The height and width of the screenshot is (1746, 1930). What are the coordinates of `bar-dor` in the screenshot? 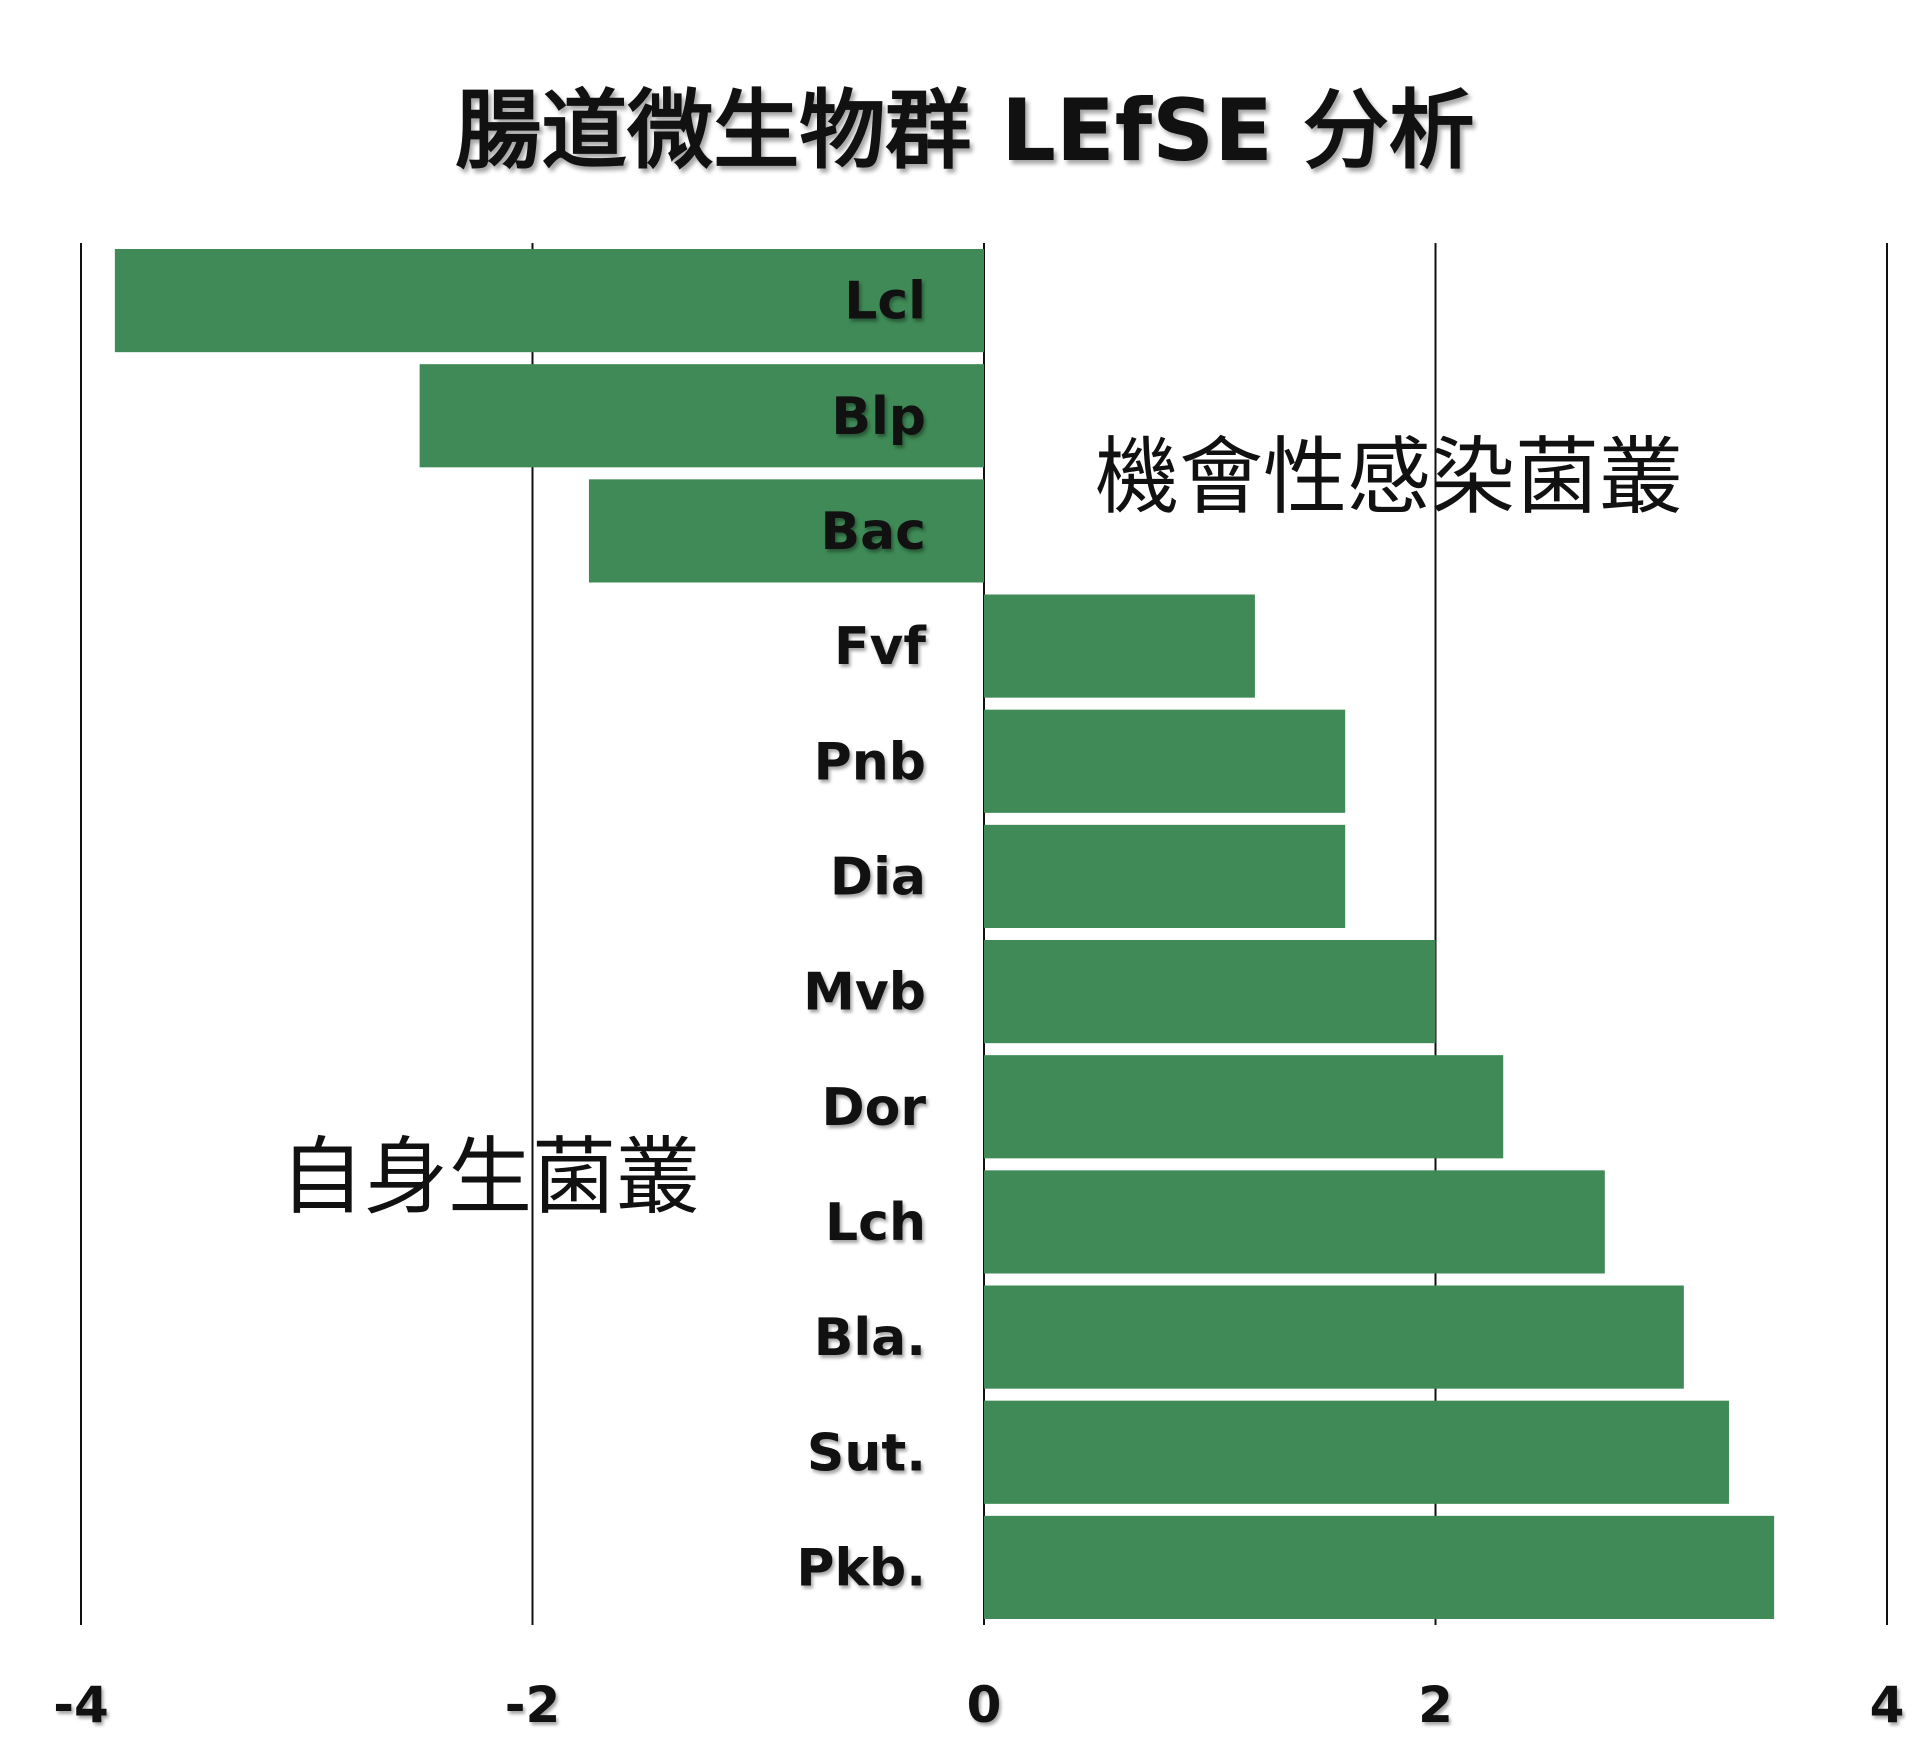 It's located at (1244, 1107).